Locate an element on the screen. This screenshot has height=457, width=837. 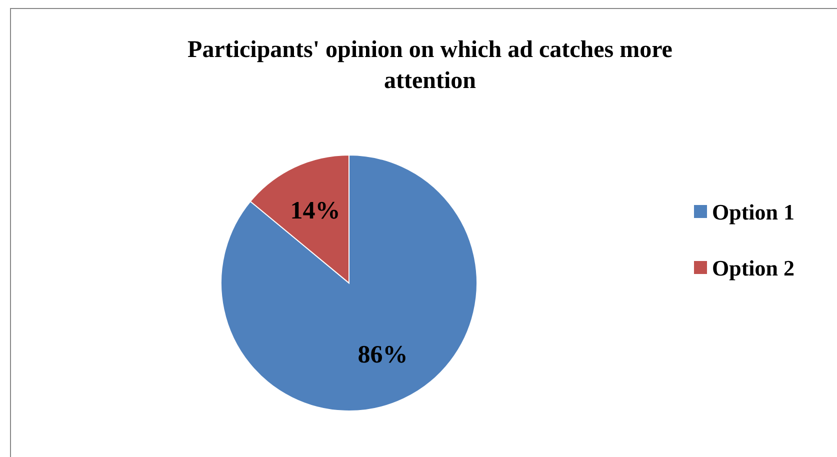
data-label: 86% is located at coordinates (383, 354).